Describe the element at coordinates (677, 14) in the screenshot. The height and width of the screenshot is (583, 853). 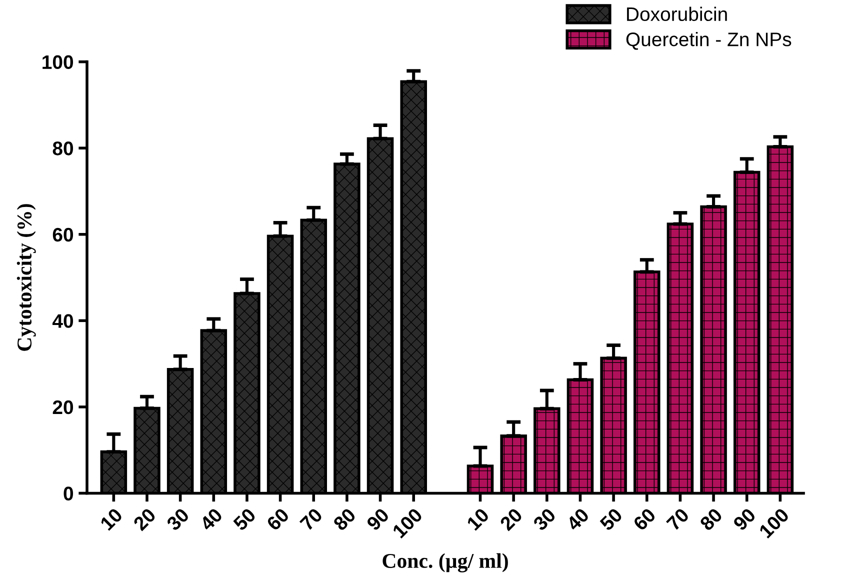
I see `legend-label: Doxorubicin` at that location.